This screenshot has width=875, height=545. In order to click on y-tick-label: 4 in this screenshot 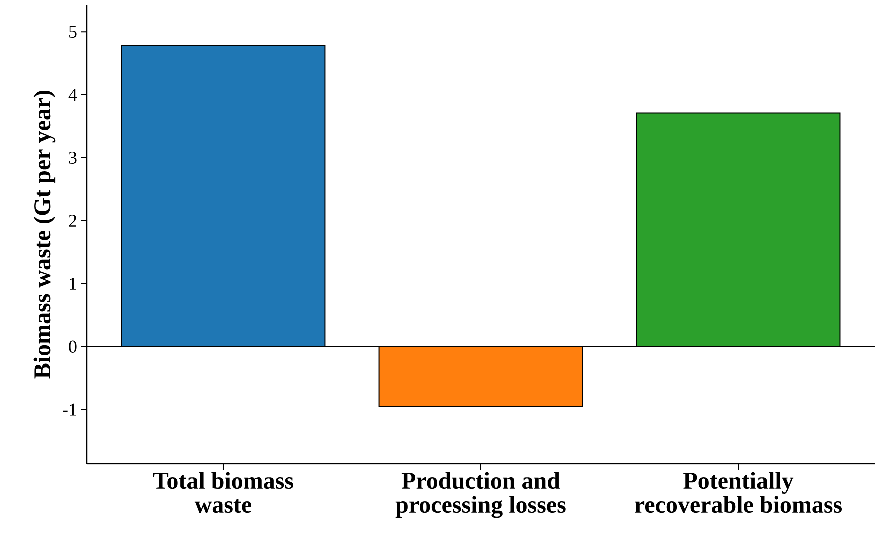, I will do `click(73, 95)`.